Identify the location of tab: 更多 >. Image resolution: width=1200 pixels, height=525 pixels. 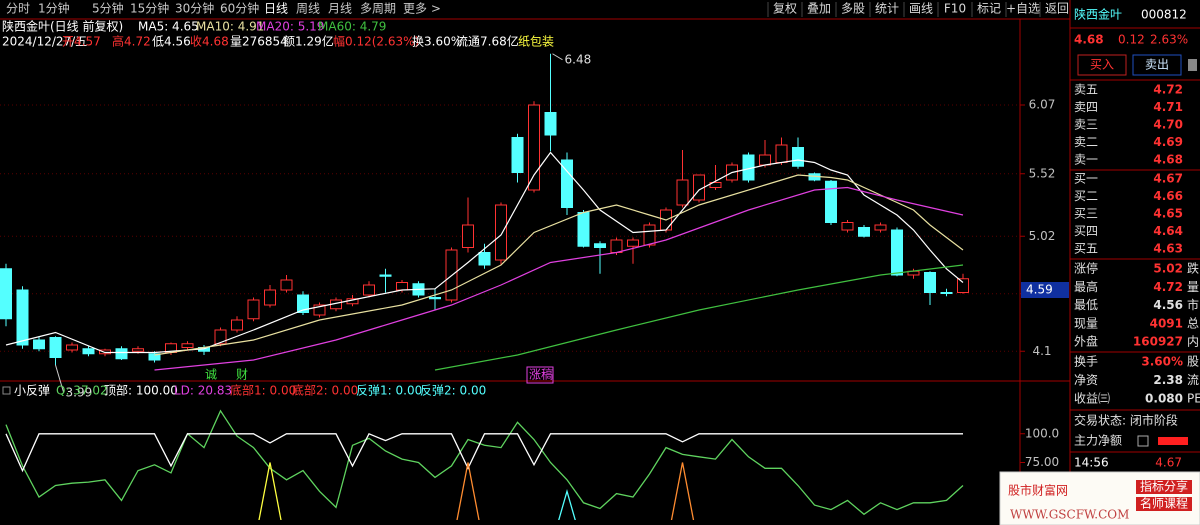
(422, 9).